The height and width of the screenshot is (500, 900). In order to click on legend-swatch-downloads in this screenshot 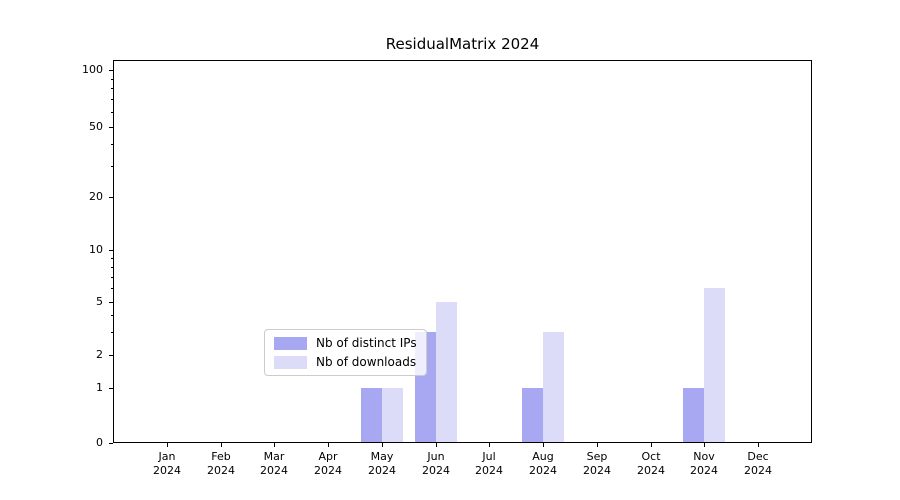, I will do `click(290, 362)`.